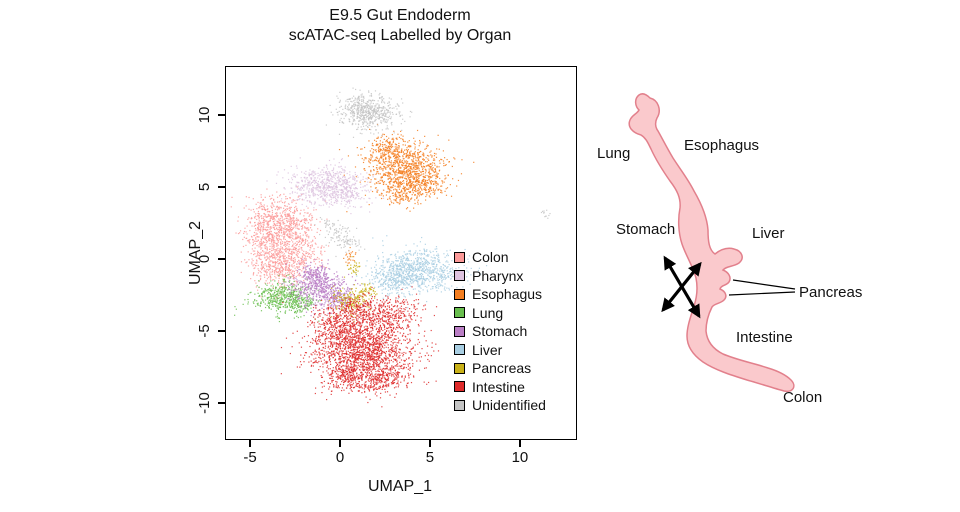 The image size is (960, 512). I want to click on x-axis-label: UMAP_1, so click(400, 486).